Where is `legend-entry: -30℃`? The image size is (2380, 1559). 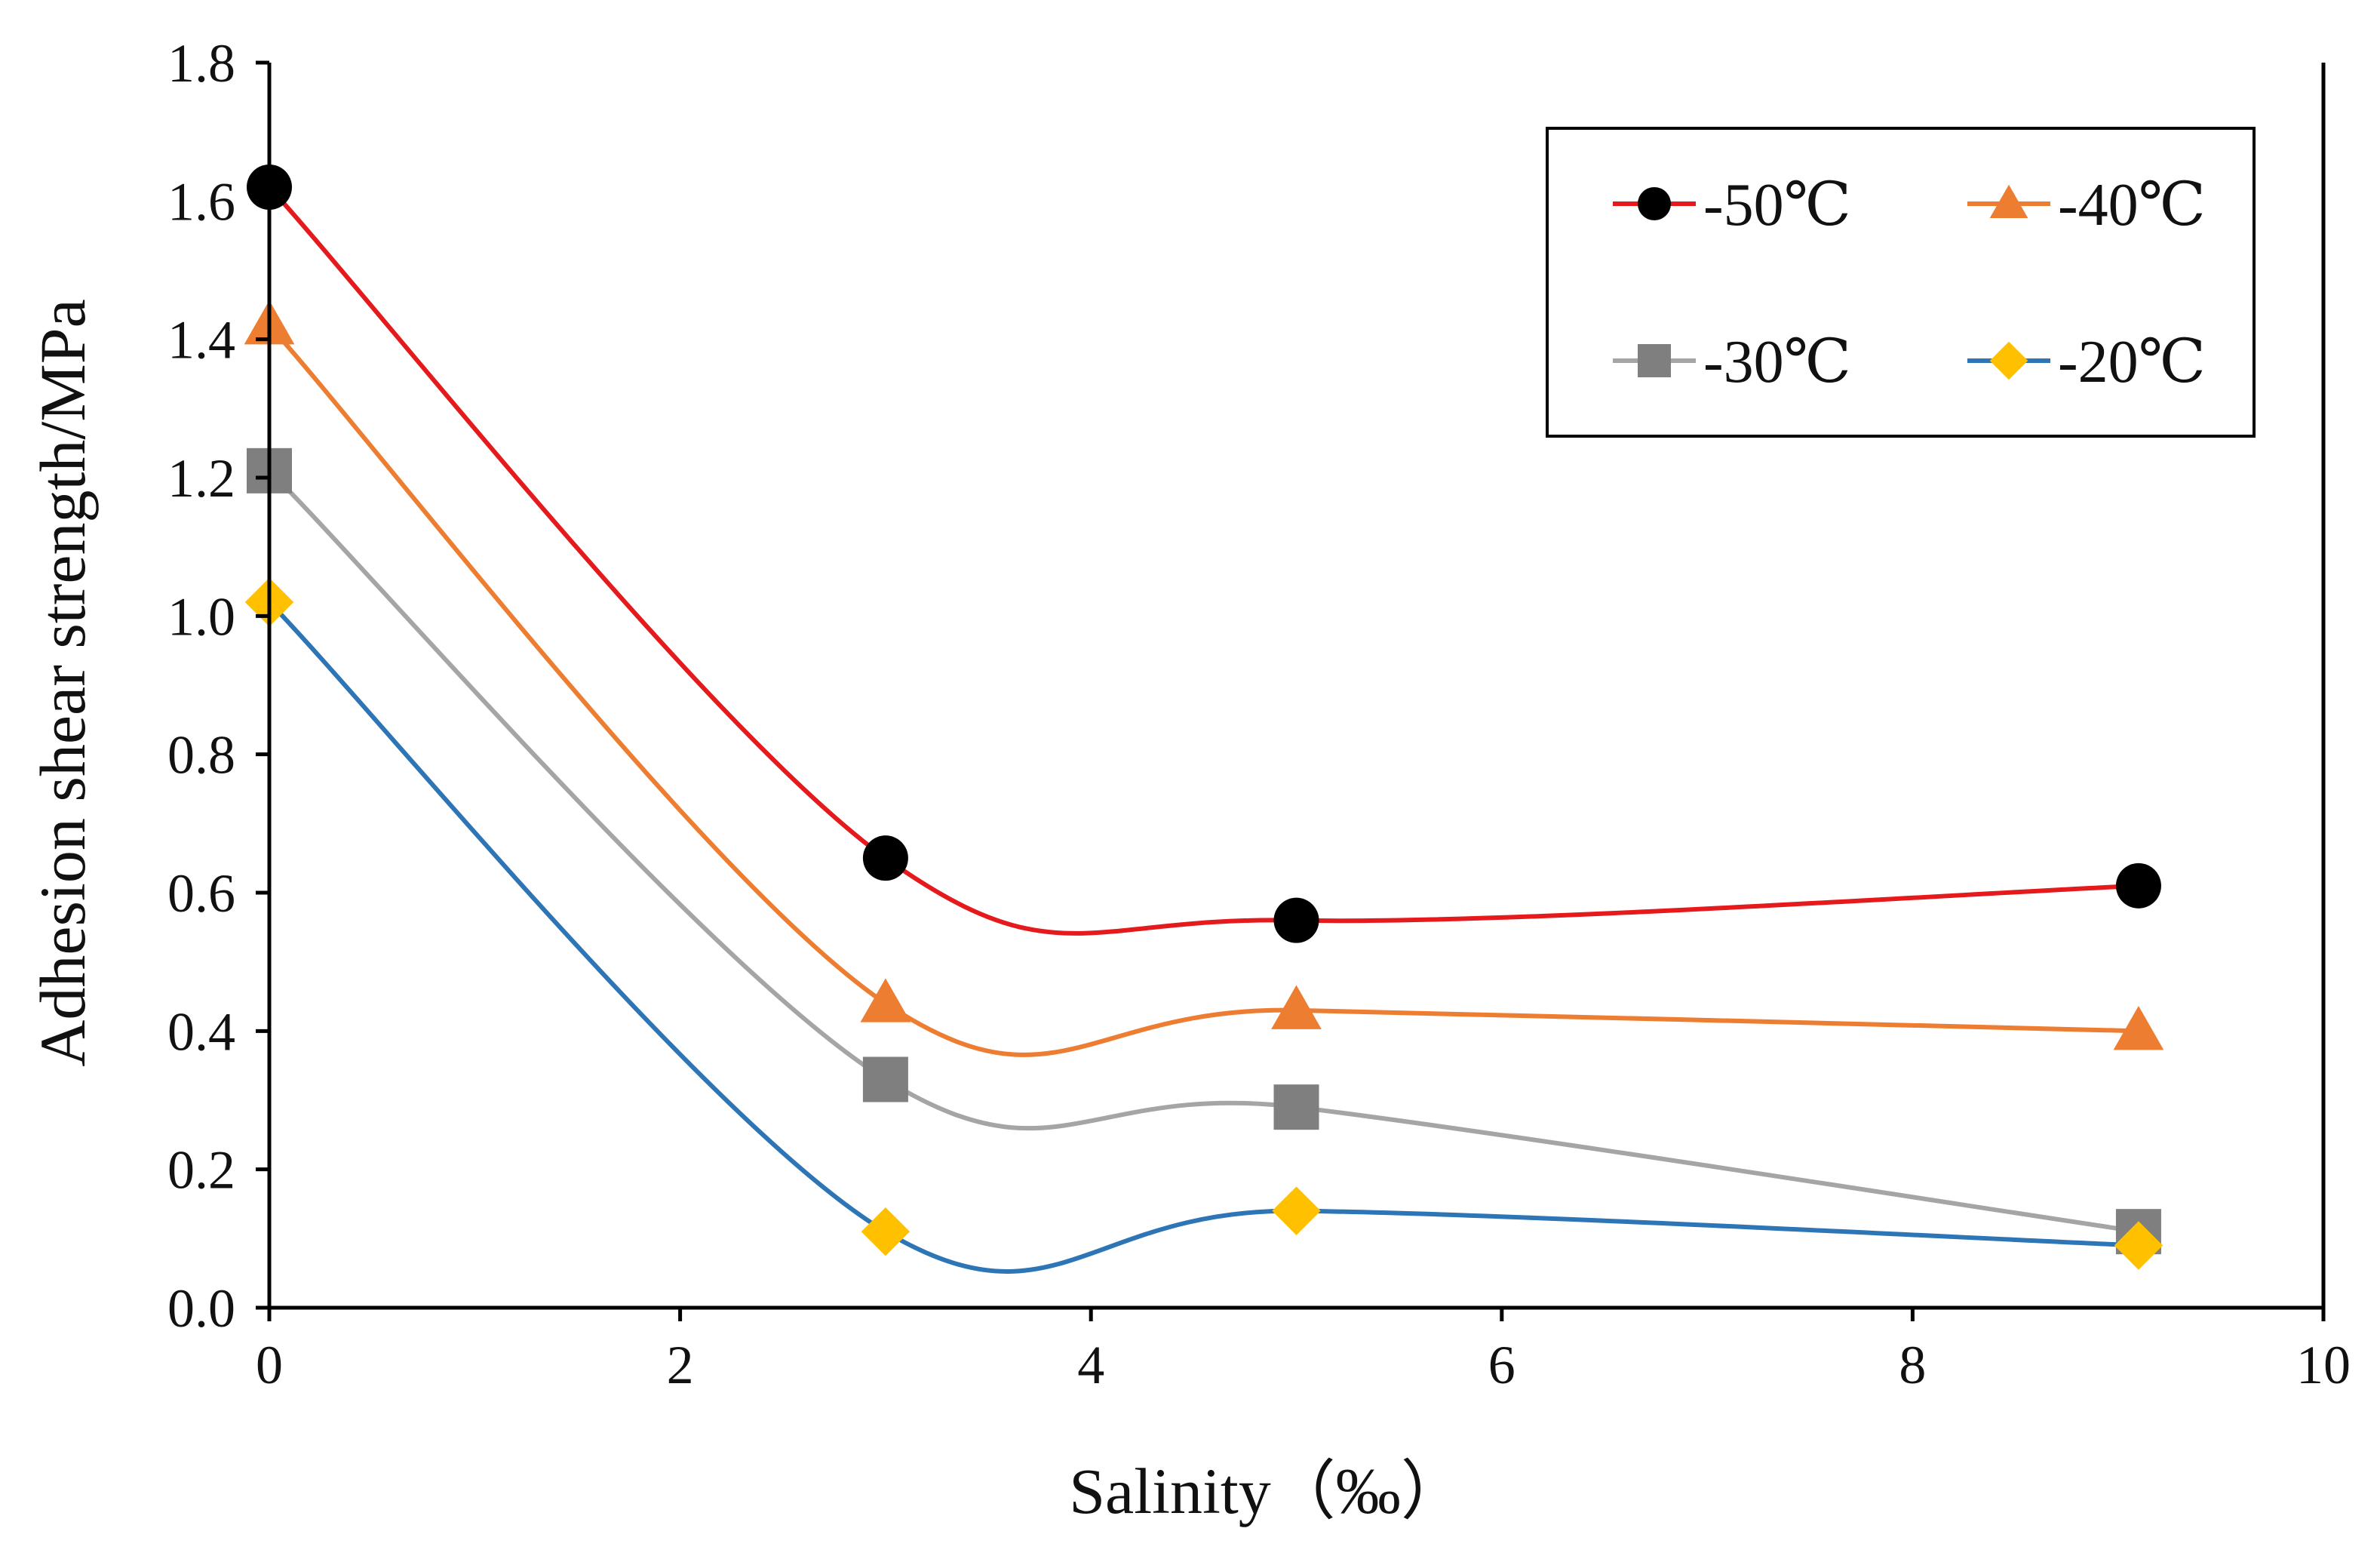 legend-entry: -30℃ is located at coordinates (1732, 362).